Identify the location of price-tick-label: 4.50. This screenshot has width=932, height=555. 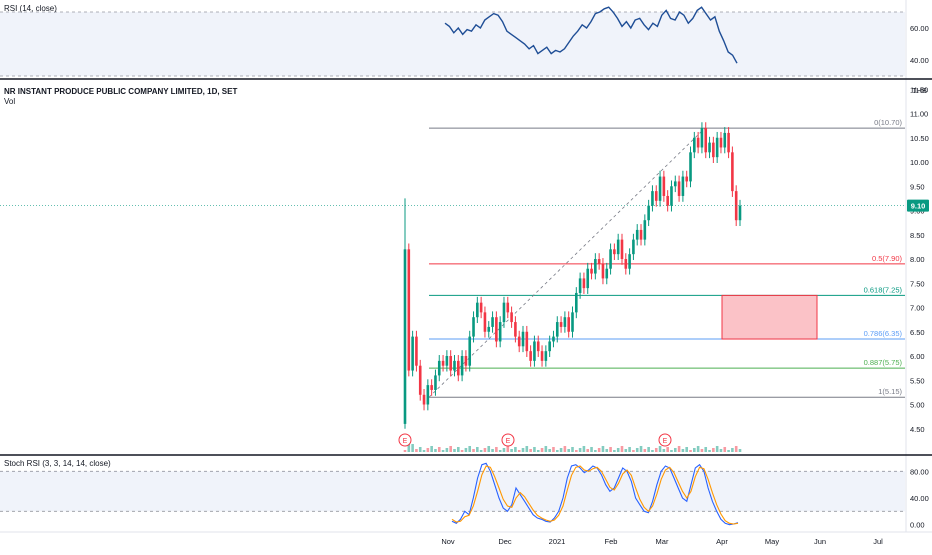
(917, 429).